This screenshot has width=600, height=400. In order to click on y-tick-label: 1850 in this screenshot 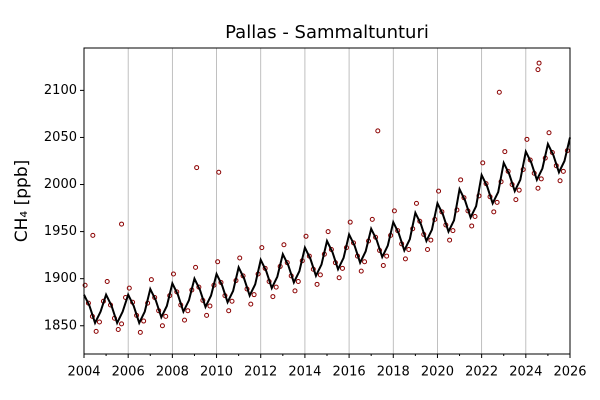, I will do `click(60, 325)`.